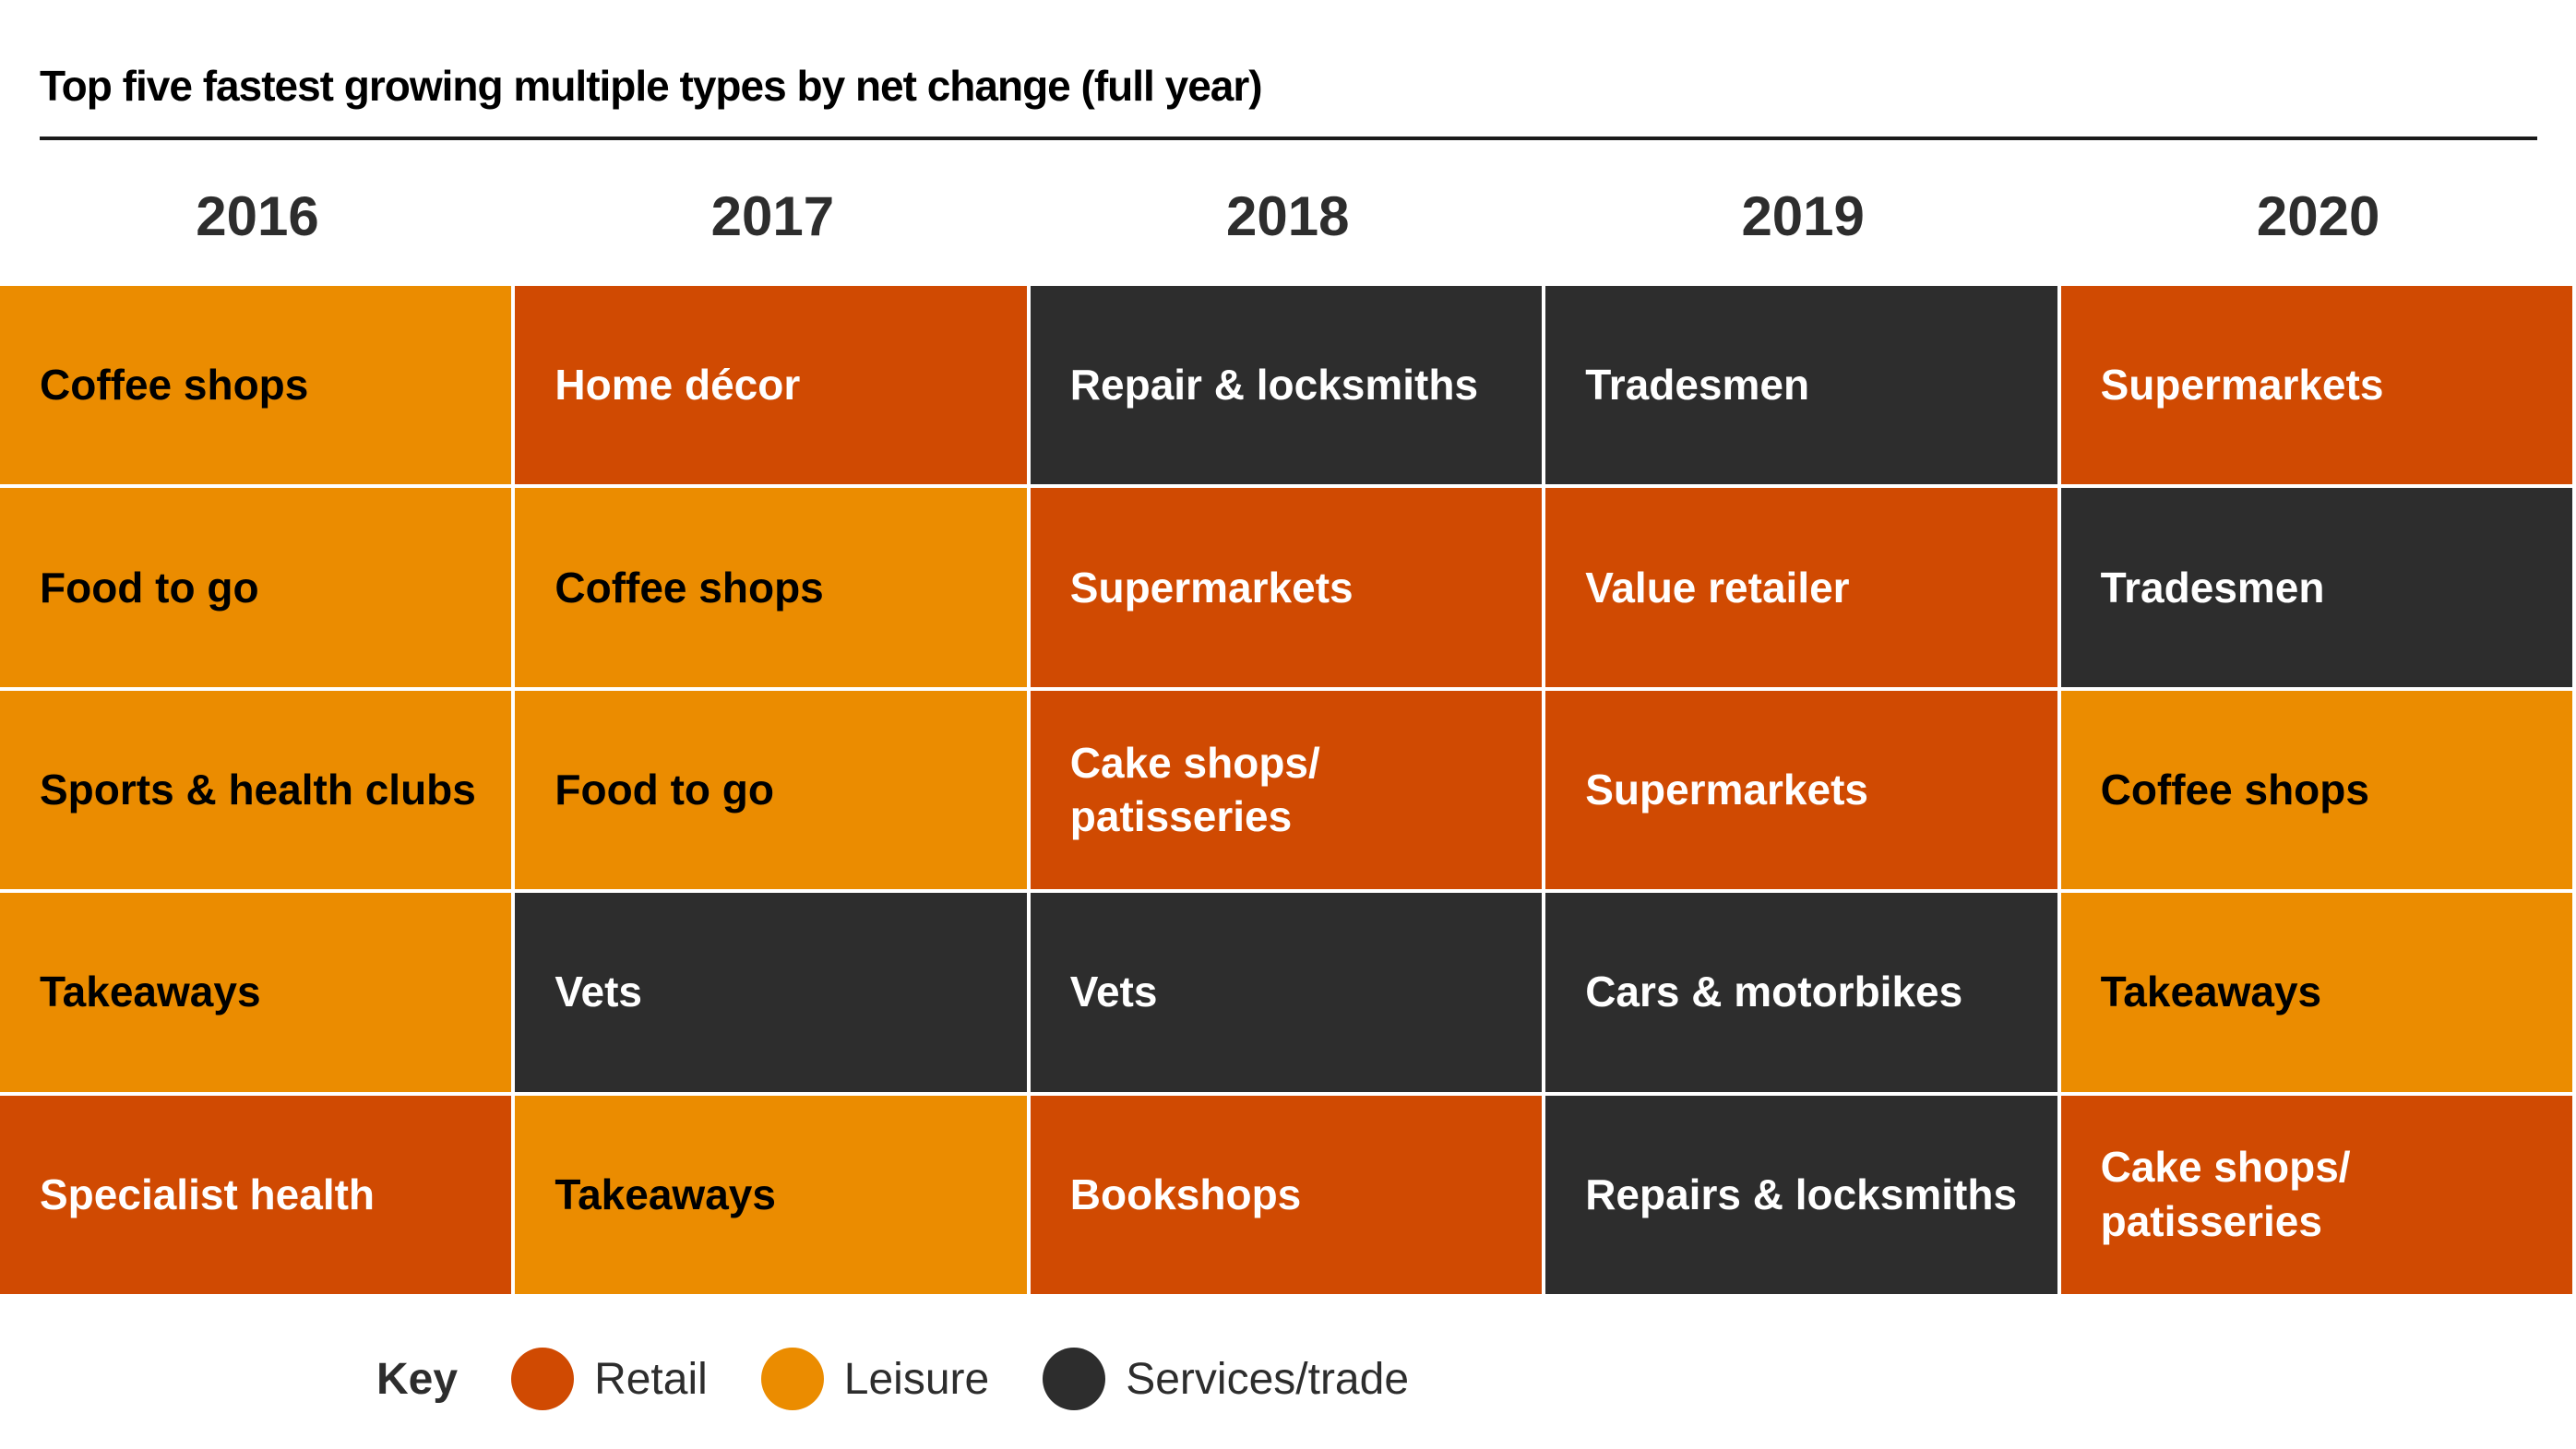 This screenshot has width=2576, height=1449. I want to click on cell-label: Value retailer, so click(1717, 587).